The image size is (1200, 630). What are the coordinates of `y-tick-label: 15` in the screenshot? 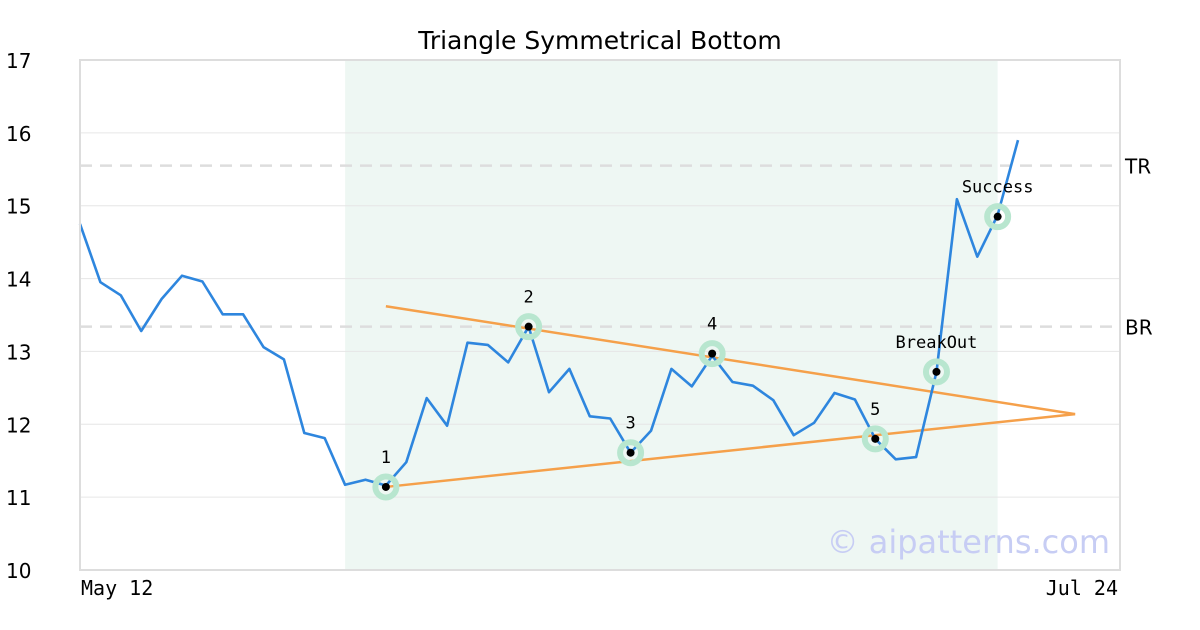 It's located at (18, 207).